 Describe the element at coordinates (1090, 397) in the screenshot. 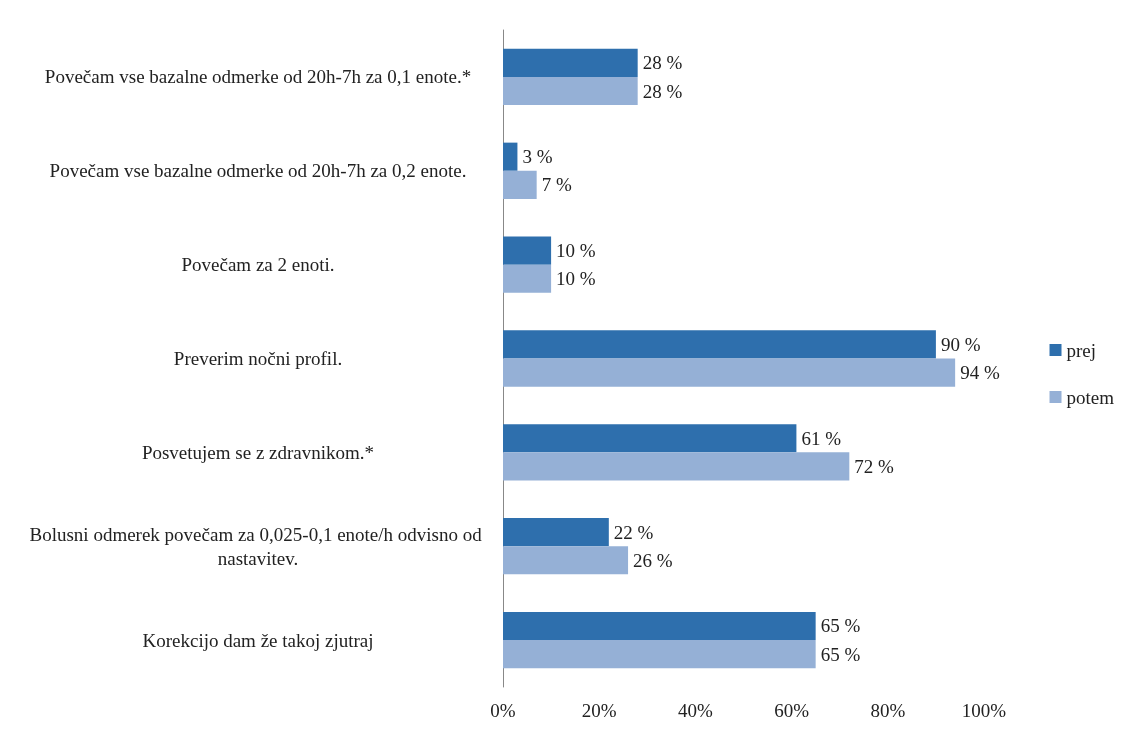

I see `legend-label: potem` at that location.